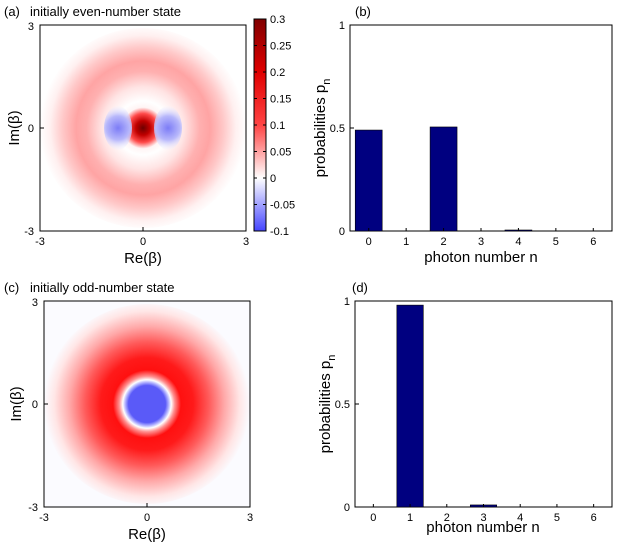  What do you see at coordinates (280, 153) in the screenshot?
I see `colorbar-tick-label: 0.05` at bounding box center [280, 153].